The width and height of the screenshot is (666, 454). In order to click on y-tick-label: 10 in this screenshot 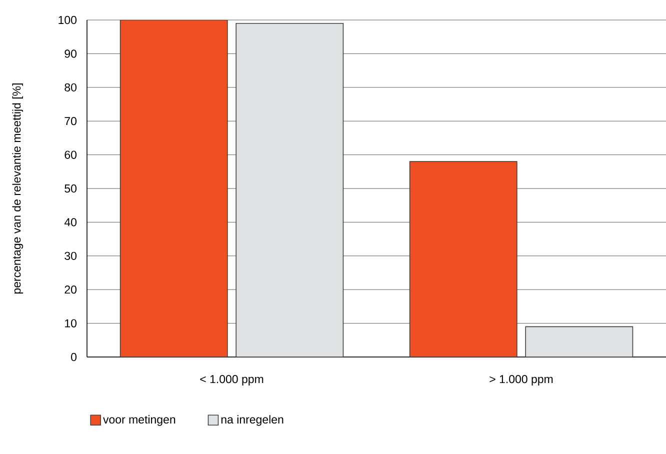, I will do `click(71, 323)`.